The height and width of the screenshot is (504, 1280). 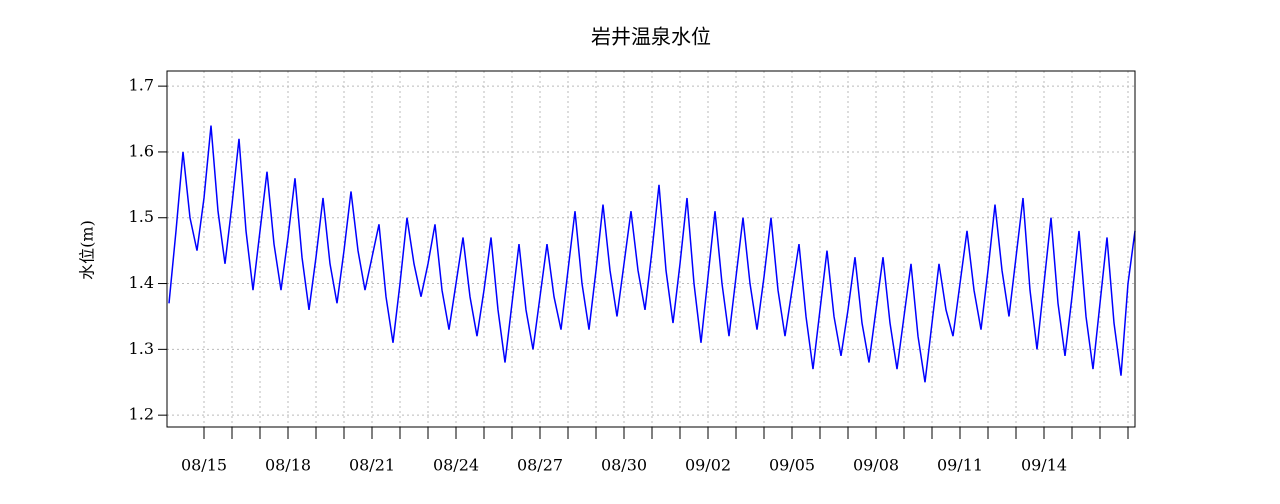 I want to click on x-tick-label: 08/30, so click(x=624, y=465).